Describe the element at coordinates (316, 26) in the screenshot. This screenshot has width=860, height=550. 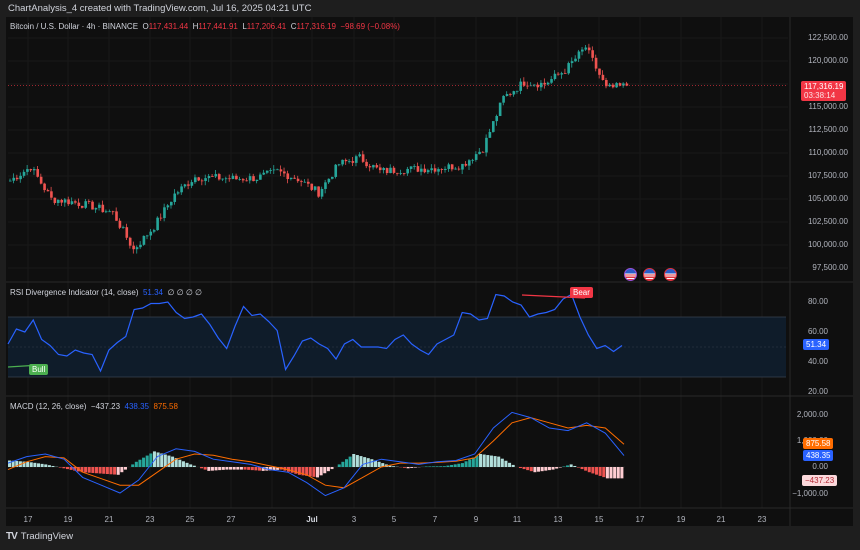
I see `ohlc-close: 117,316.19` at that location.